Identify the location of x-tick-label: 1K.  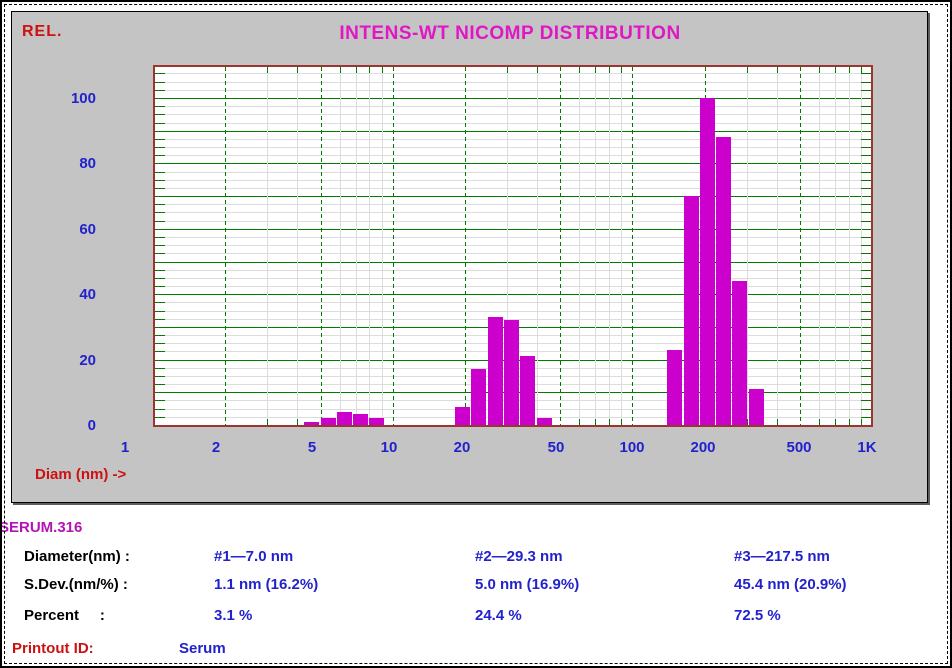
(867, 447).